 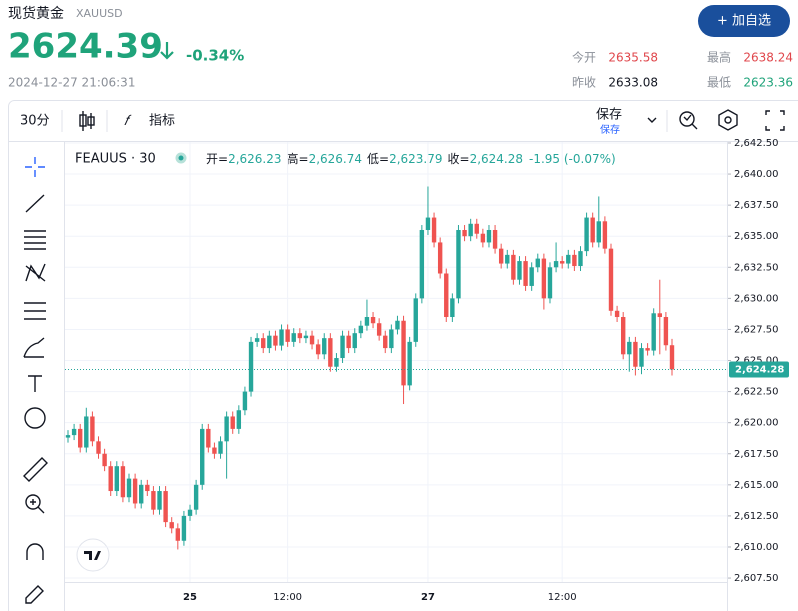 I want to click on add-watchlist-button, so click(x=744, y=21).